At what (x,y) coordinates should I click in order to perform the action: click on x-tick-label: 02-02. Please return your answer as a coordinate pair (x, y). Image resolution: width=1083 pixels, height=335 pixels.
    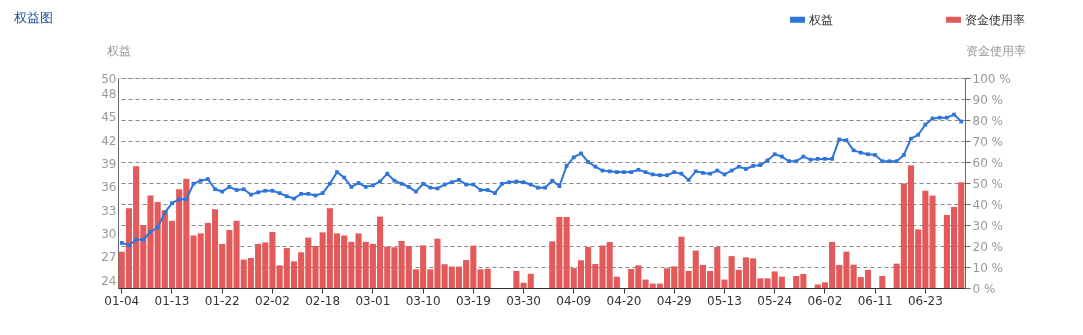
    Looking at the image, I should click on (272, 300).